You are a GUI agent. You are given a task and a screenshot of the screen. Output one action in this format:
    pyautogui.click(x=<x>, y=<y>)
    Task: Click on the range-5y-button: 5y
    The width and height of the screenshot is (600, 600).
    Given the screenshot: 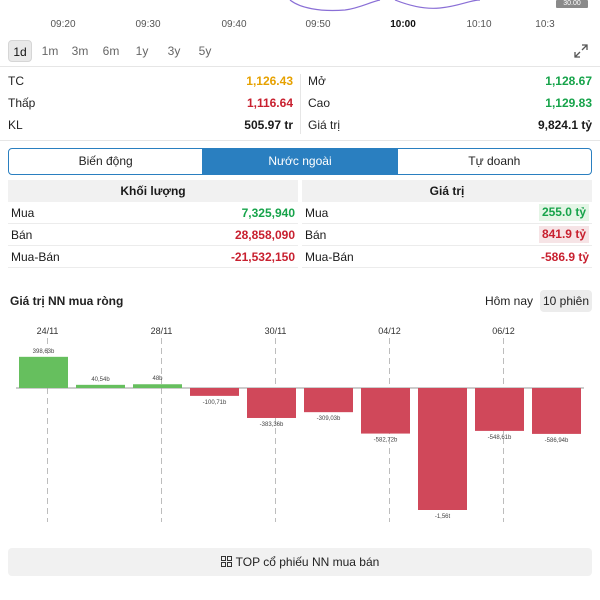 What is the action you would take?
    pyautogui.click(x=205, y=51)
    